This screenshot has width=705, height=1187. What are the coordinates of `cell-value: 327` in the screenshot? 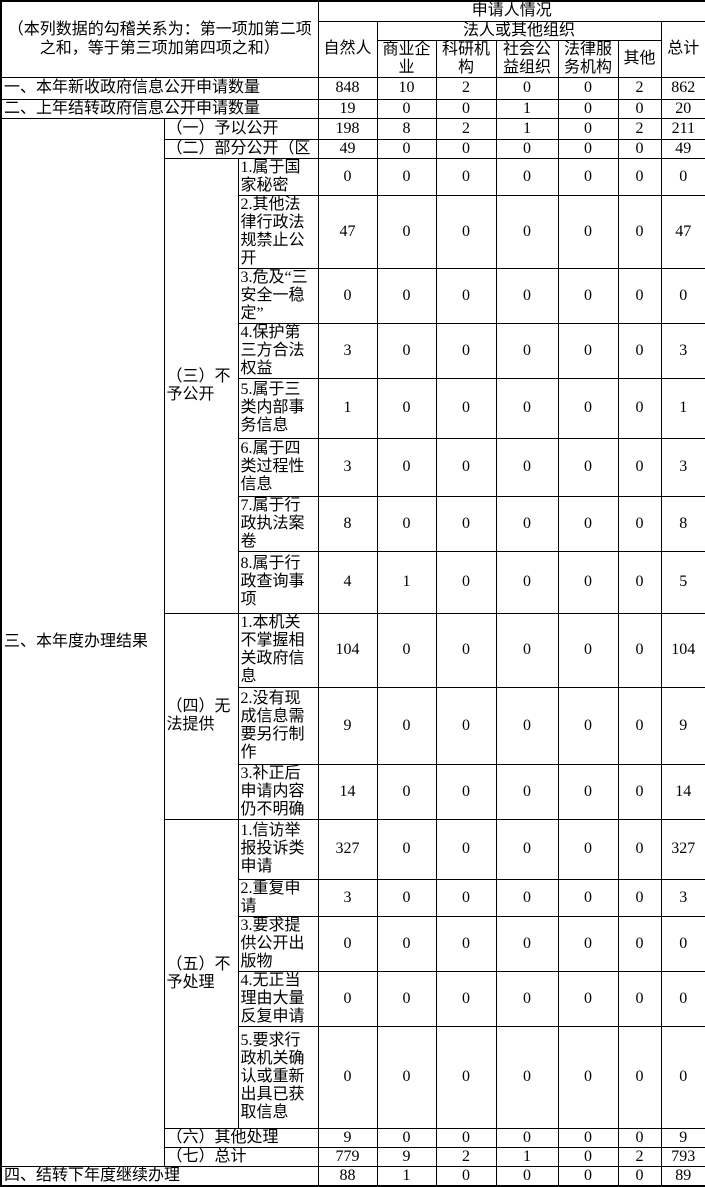 It's located at (682, 849).